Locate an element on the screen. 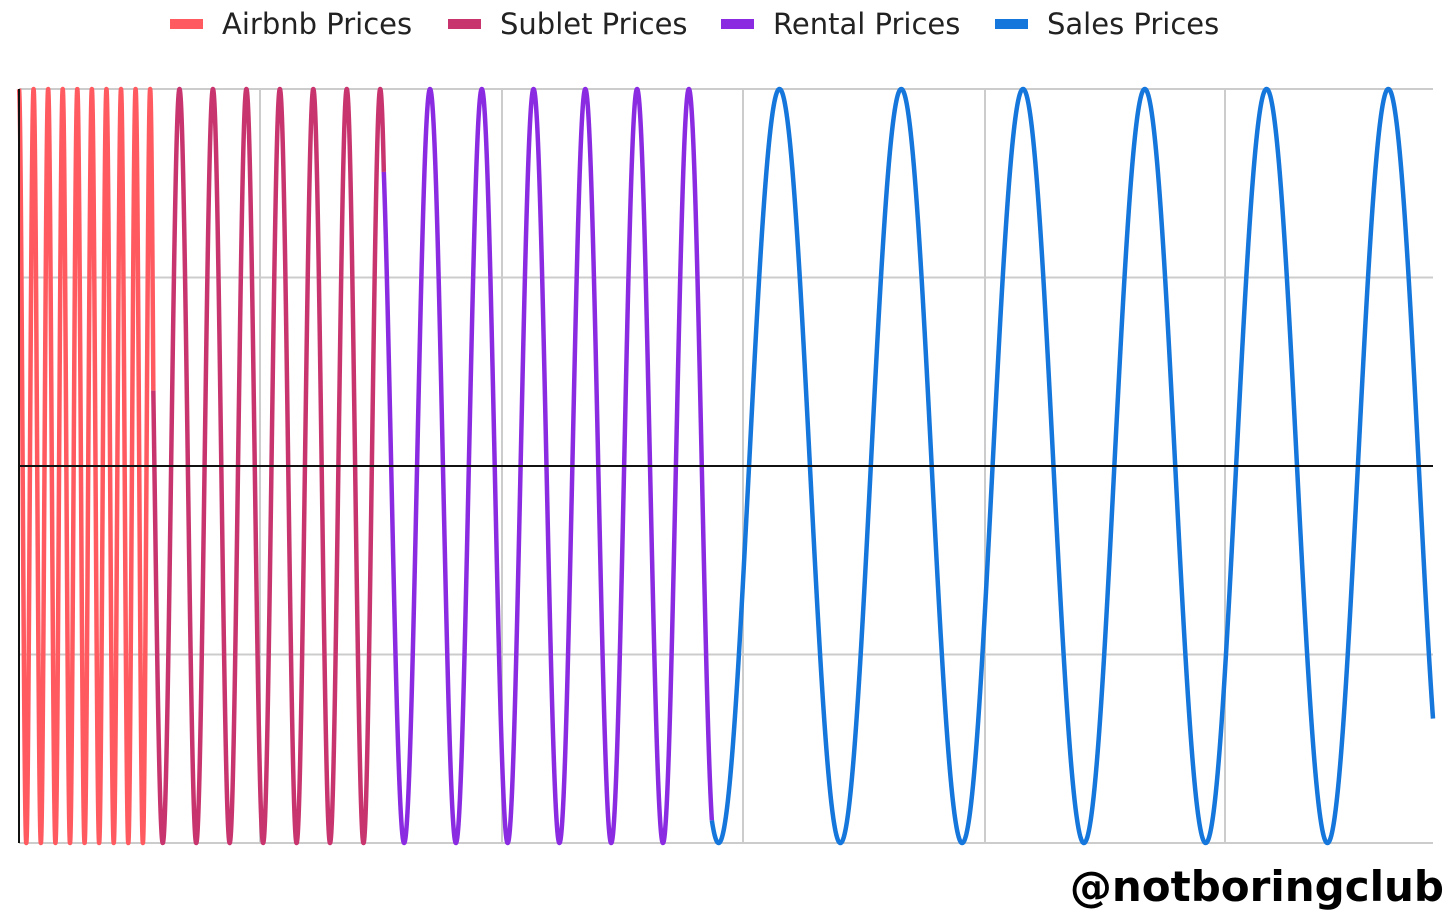 This screenshot has height=918, width=1456. legend-swatch-sales-prices is located at coordinates (1011, 24).